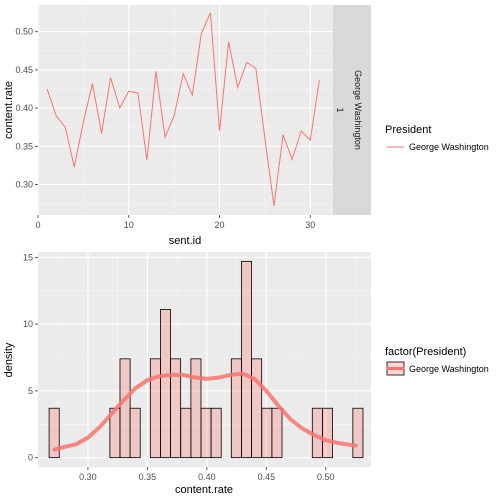  I want to click on top-y-tick-label: 0.50, so click(24, 32).